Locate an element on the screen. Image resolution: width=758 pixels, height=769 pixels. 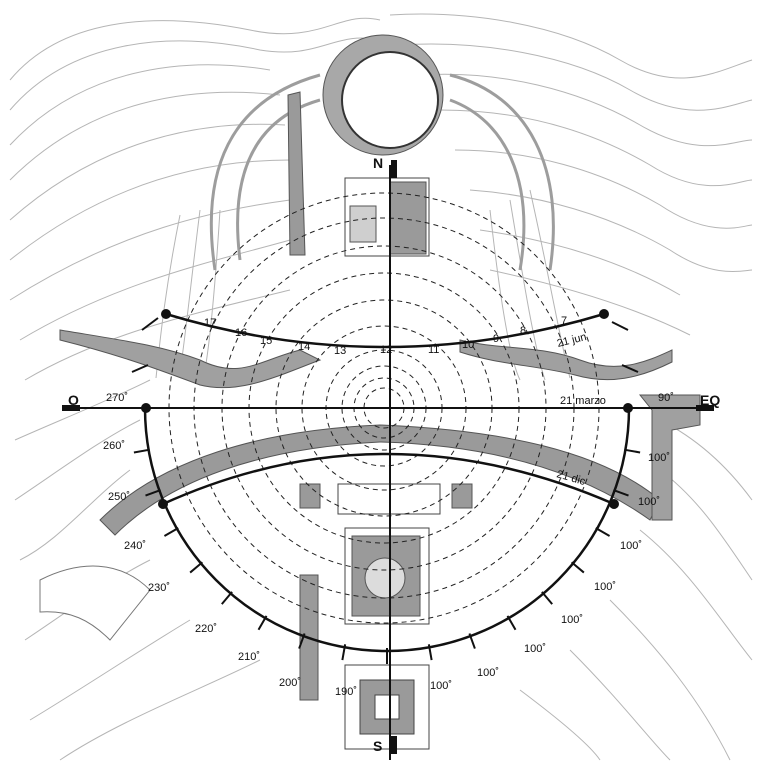
winter-sunset-point is located at coordinates (163, 504).